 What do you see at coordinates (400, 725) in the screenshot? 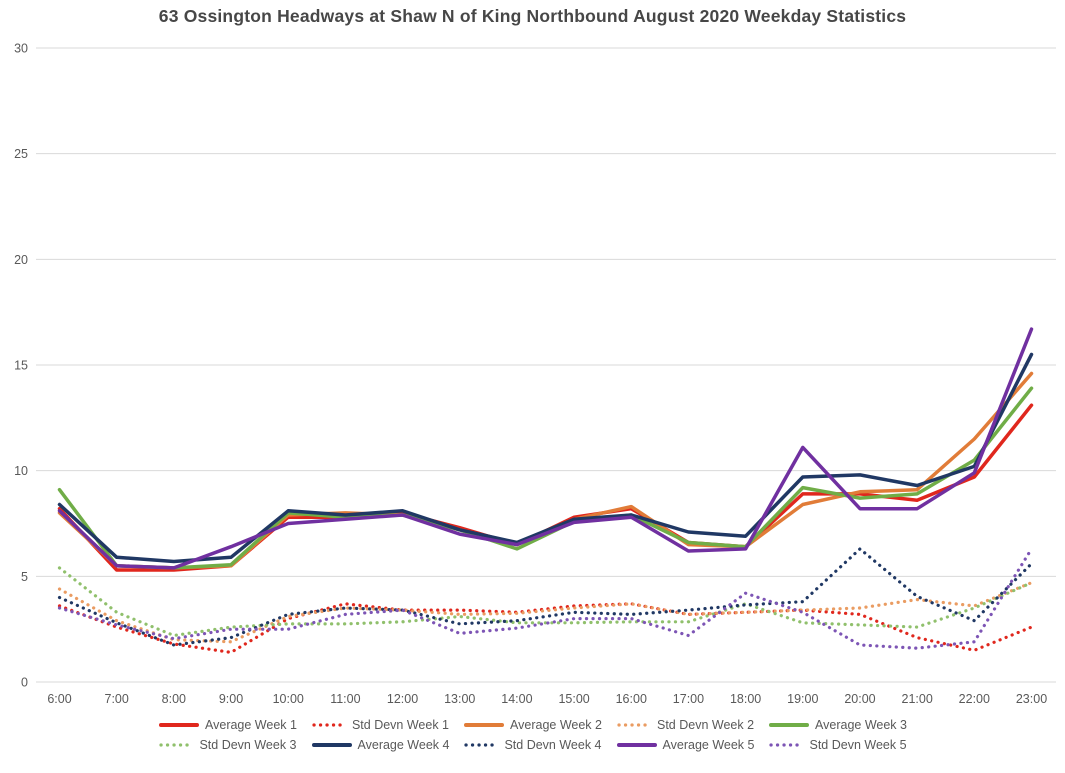
I see `legend-label-std-devn-week-1: Std Devn Week 1` at bounding box center [400, 725].